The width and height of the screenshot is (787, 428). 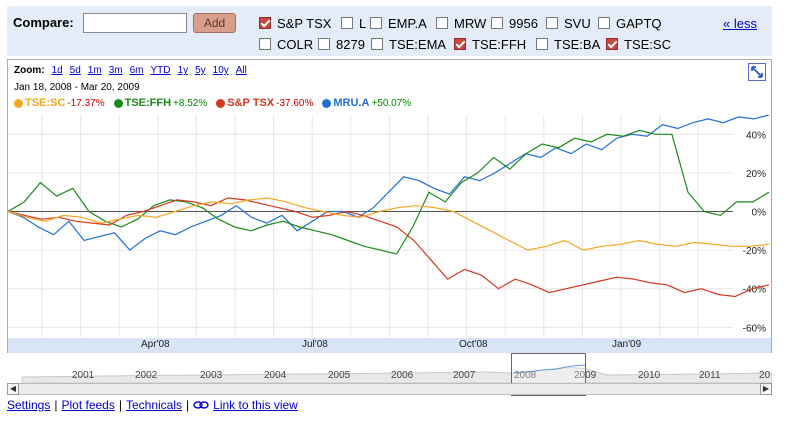 What do you see at coordinates (295, 103) in the screenshot?
I see `legend-change: -37.60%` at bounding box center [295, 103].